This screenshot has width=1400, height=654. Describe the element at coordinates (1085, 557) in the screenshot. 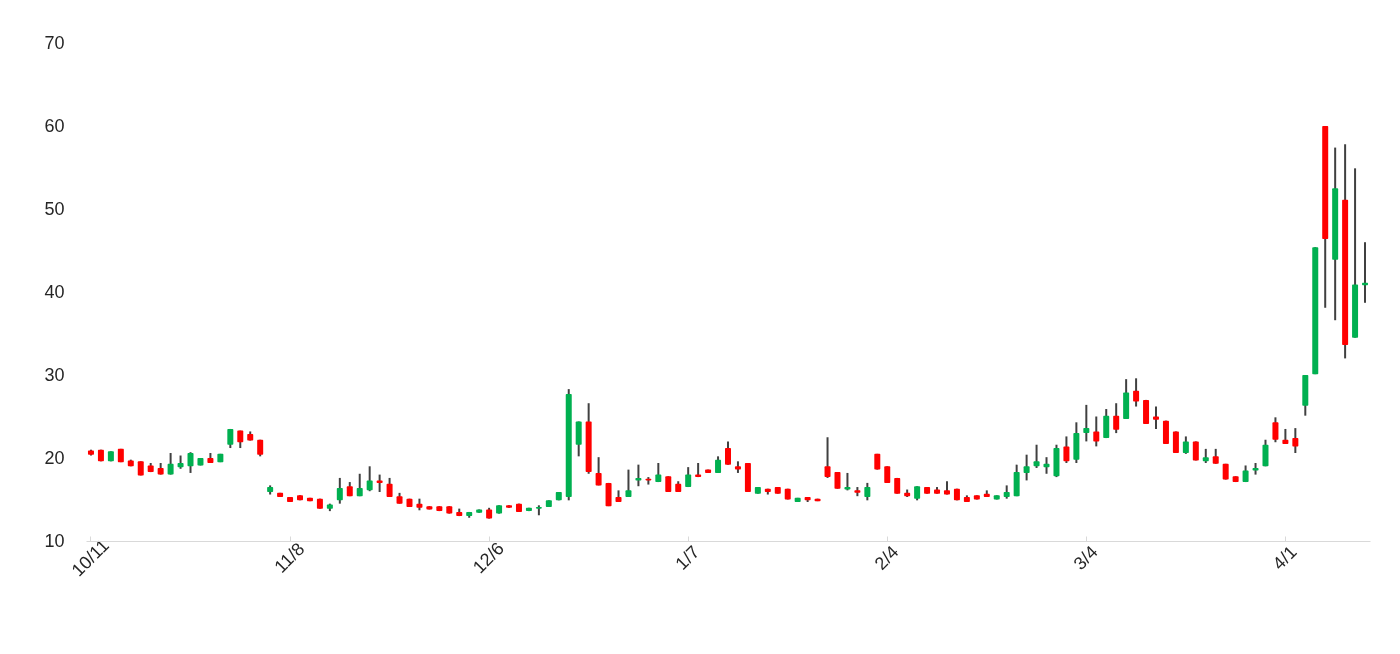

I see `x-tick-label: 3/4` at that location.